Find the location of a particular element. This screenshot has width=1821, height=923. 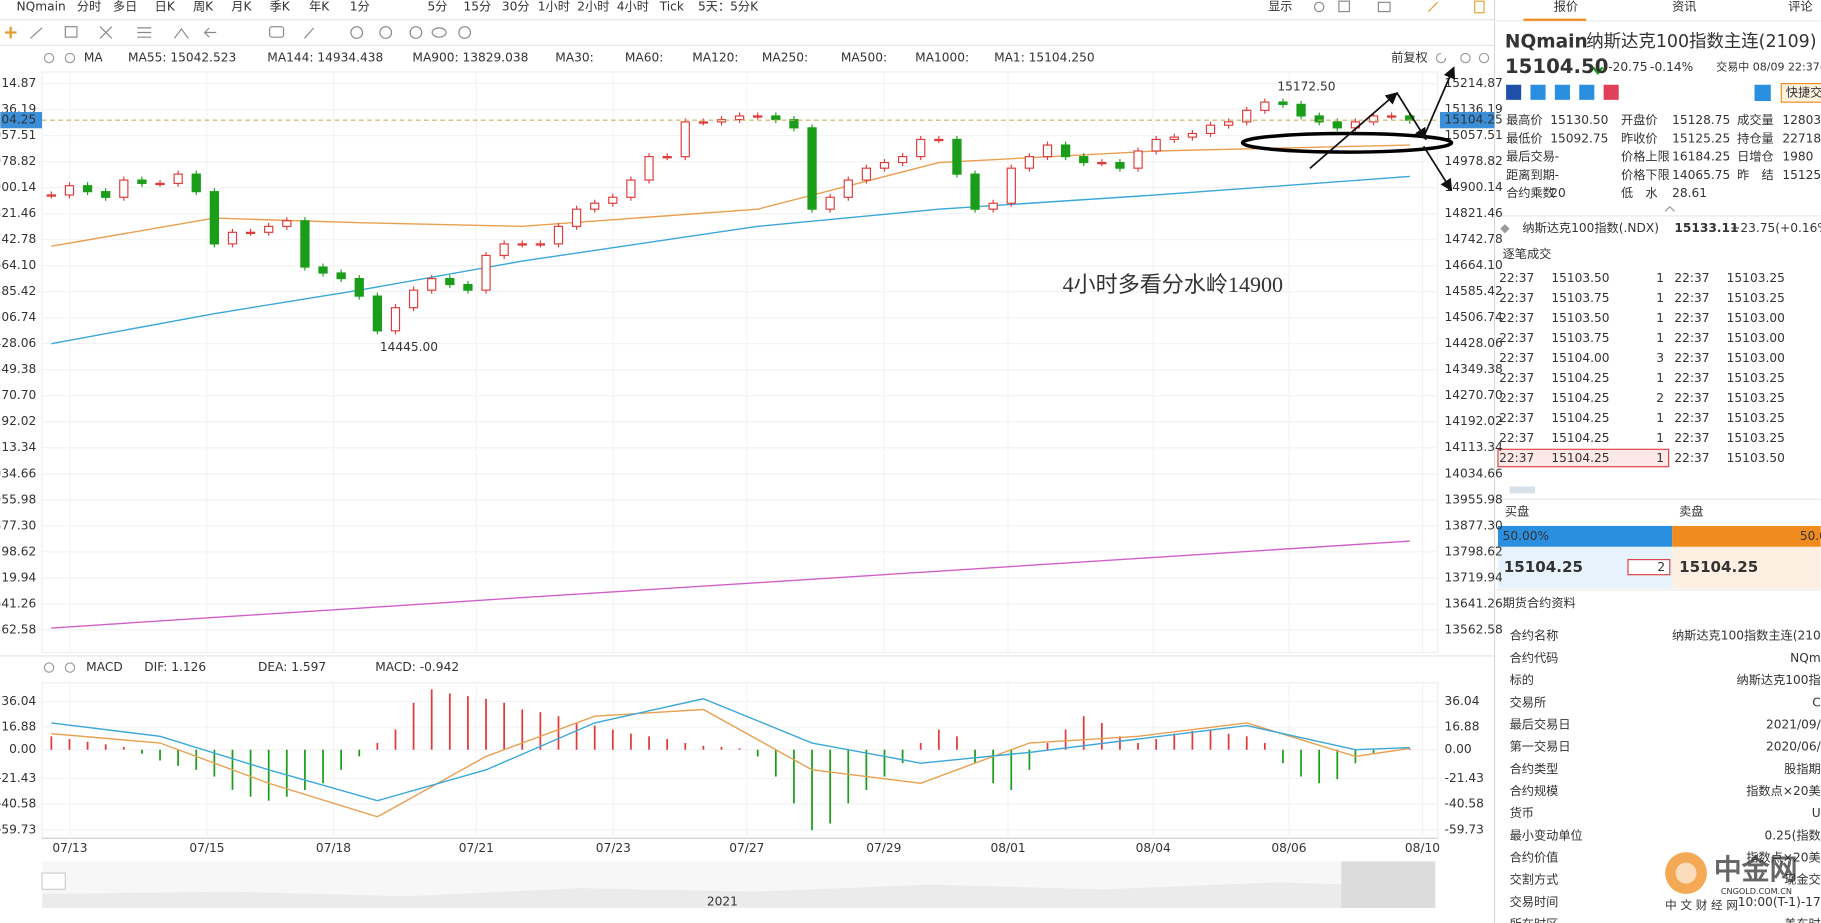

period-tab: 5分 is located at coordinates (438, 6).